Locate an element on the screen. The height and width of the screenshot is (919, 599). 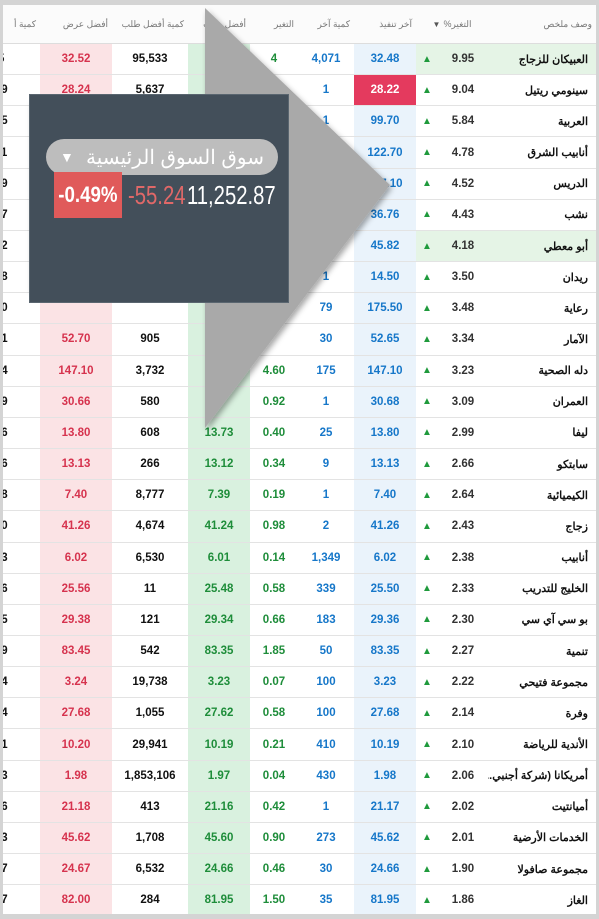
col-name: وصف ملخص is located at coordinates (542, 24).